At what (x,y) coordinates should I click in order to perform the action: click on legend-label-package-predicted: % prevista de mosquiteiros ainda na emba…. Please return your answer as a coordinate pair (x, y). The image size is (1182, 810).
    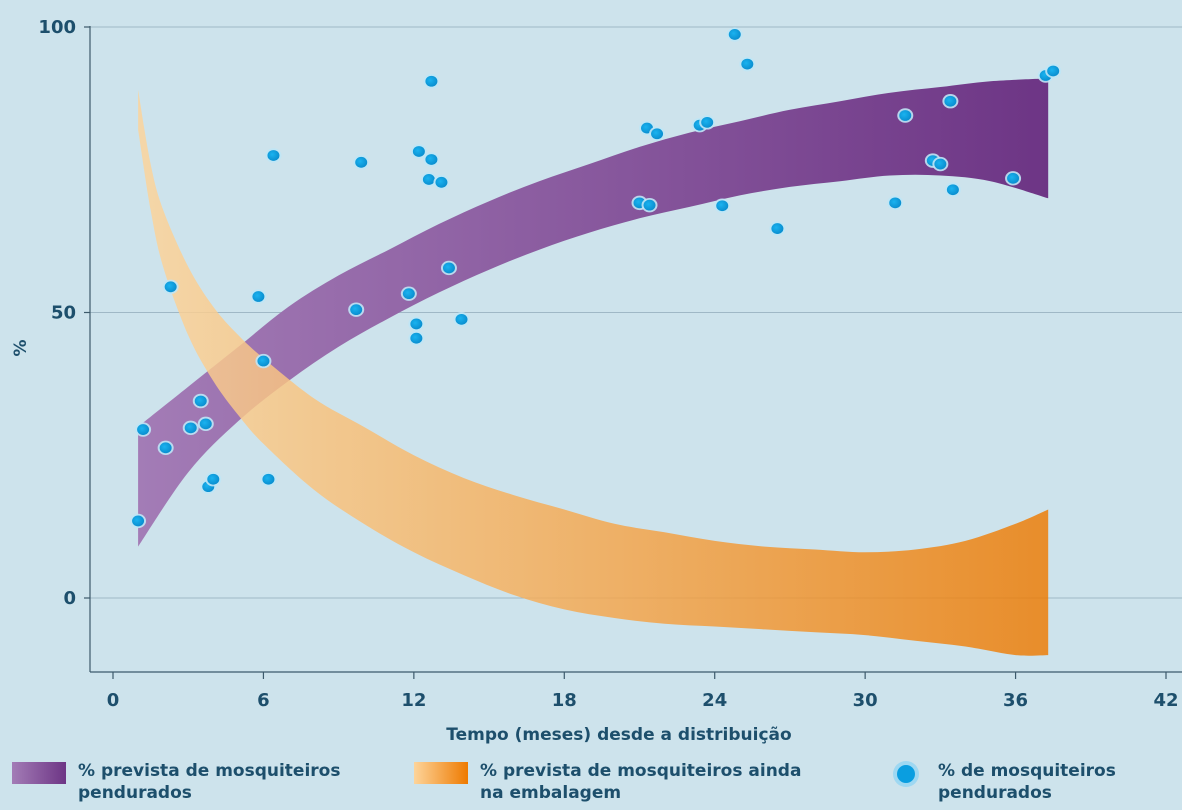
    Looking at the image, I should click on (641, 782).